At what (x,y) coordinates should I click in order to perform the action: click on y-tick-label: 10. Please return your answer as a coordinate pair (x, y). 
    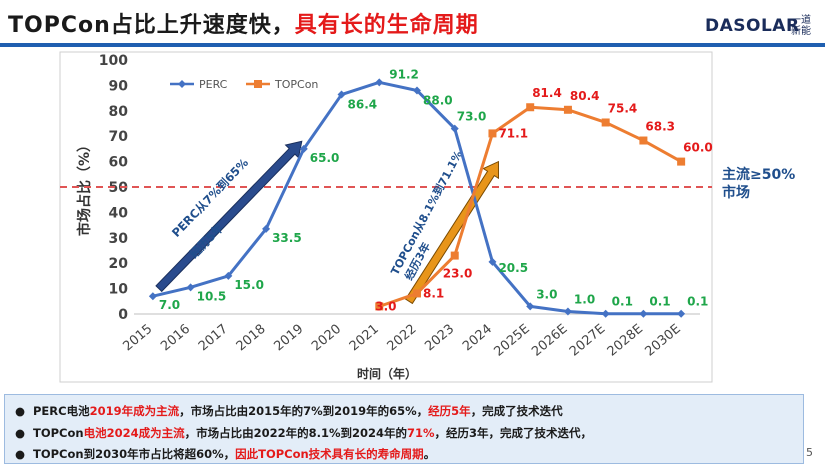
    Looking at the image, I should click on (119, 290).